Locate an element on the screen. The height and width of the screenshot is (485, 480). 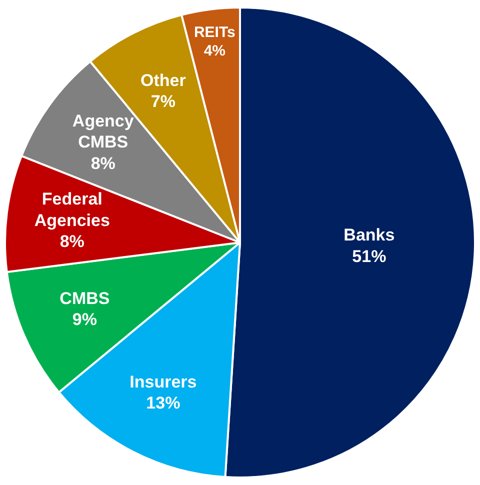
slice-label: Federal Agencies is located at coordinates (72, 210).